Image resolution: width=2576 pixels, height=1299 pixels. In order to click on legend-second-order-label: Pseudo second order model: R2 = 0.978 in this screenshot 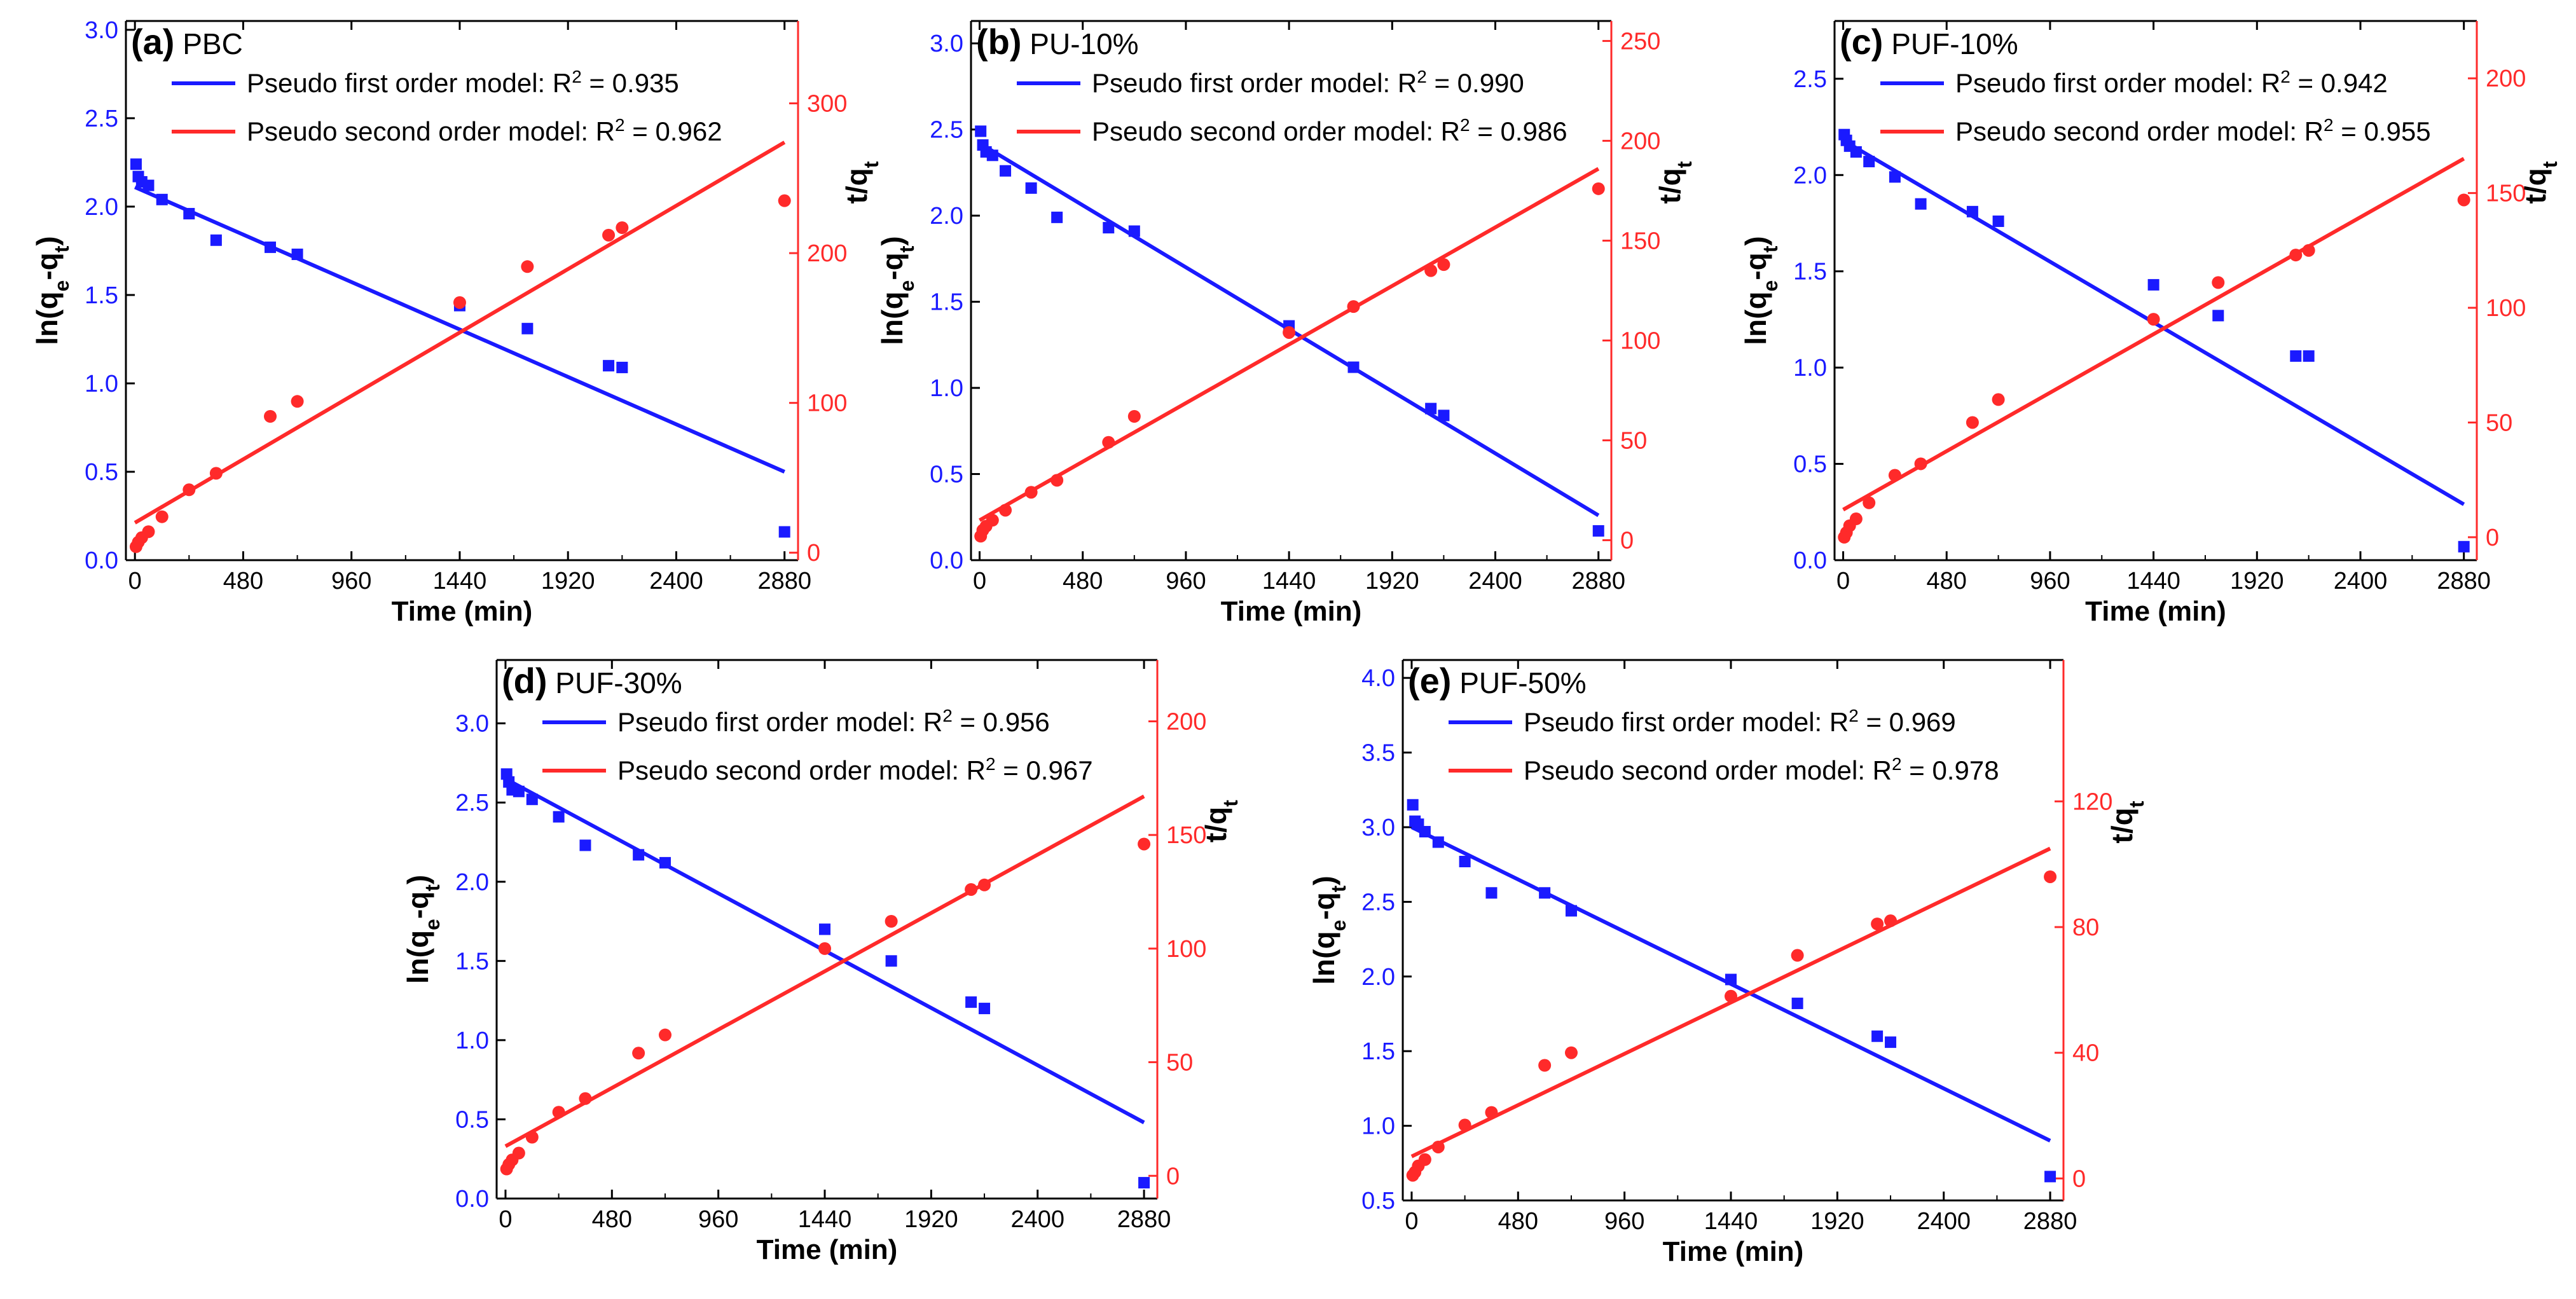, I will do `click(1762, 770)`.